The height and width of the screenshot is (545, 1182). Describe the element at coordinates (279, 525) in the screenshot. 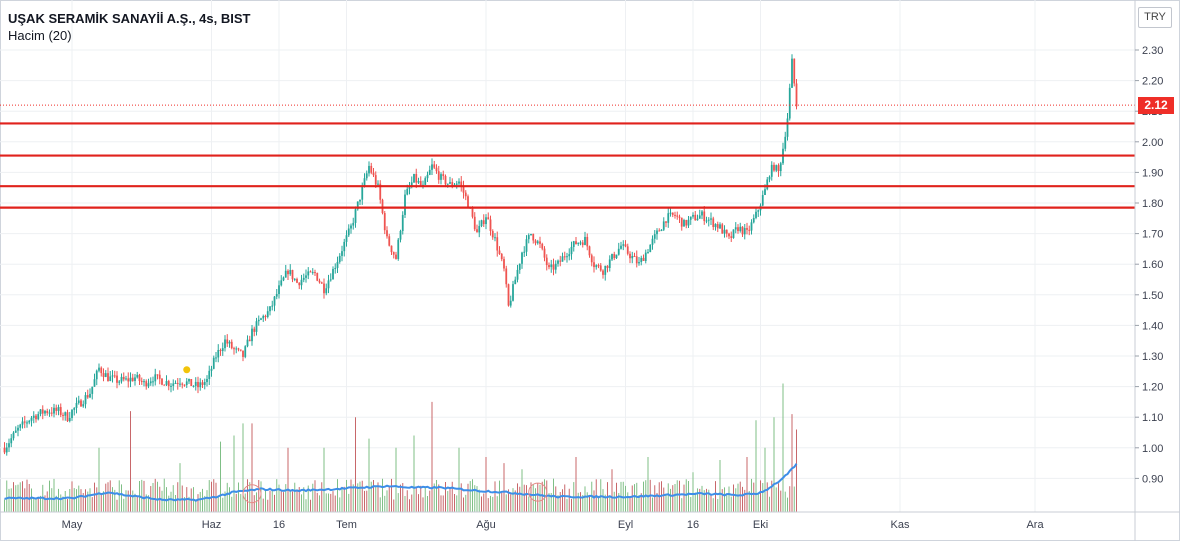

I see `time-tick-label: 16` at that location.